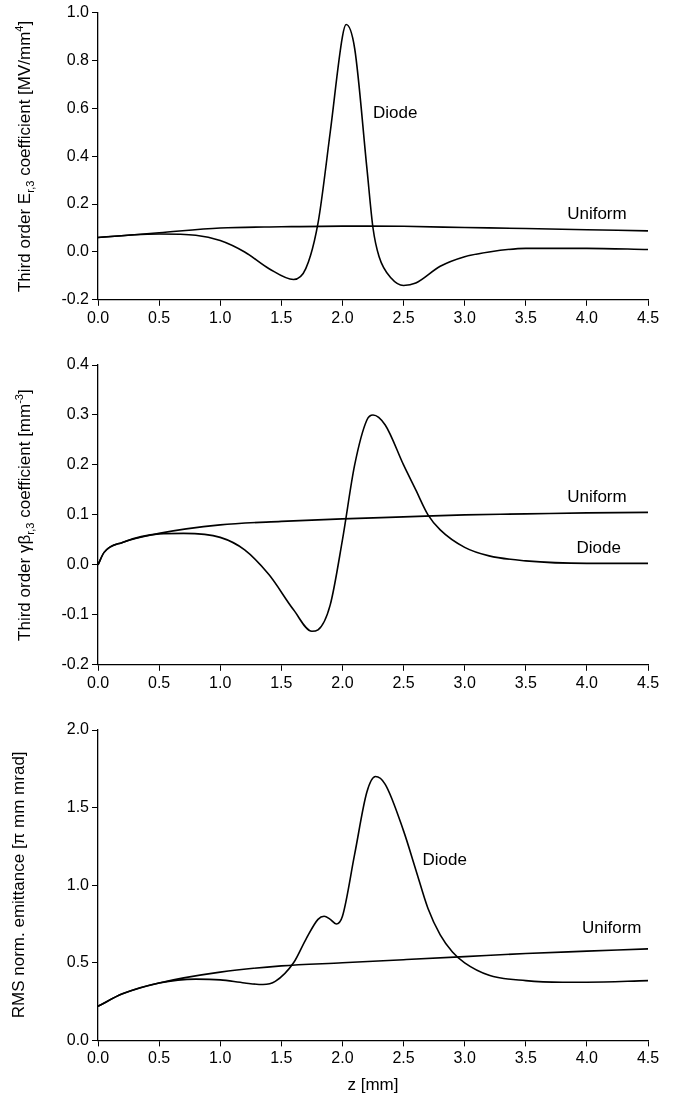  I want to click on y-tick-label: 0.3, so click(78, 414).